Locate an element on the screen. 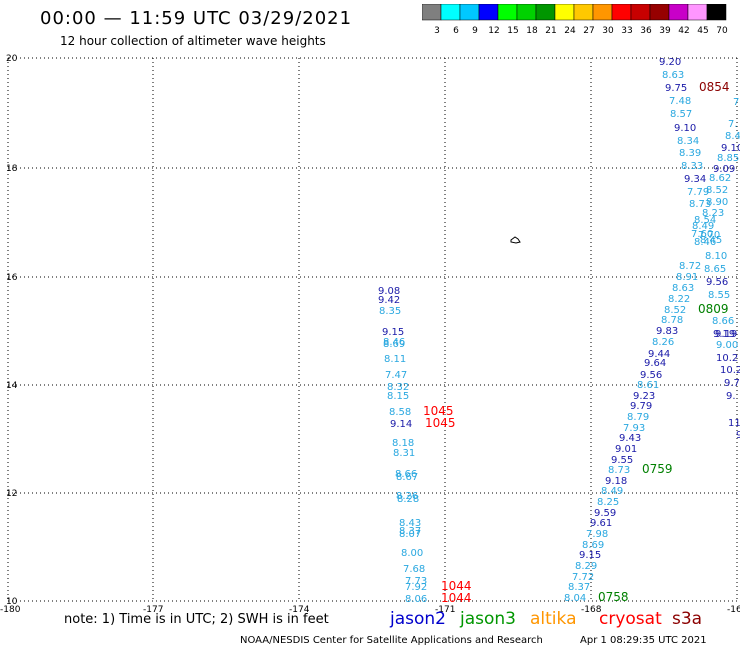  wave-height-label: 8.28 is located at coordinates (408, 499).